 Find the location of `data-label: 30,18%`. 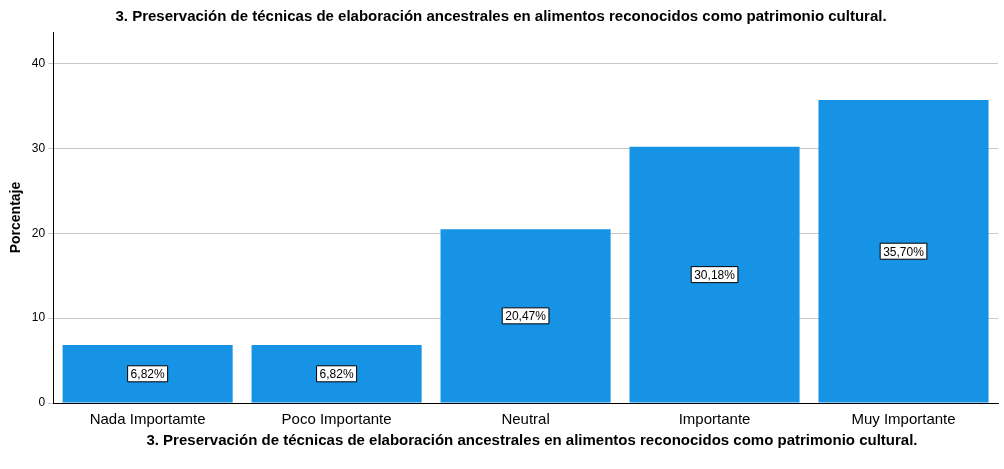

data-label: 30,18% is located at coordinates (715, 274).